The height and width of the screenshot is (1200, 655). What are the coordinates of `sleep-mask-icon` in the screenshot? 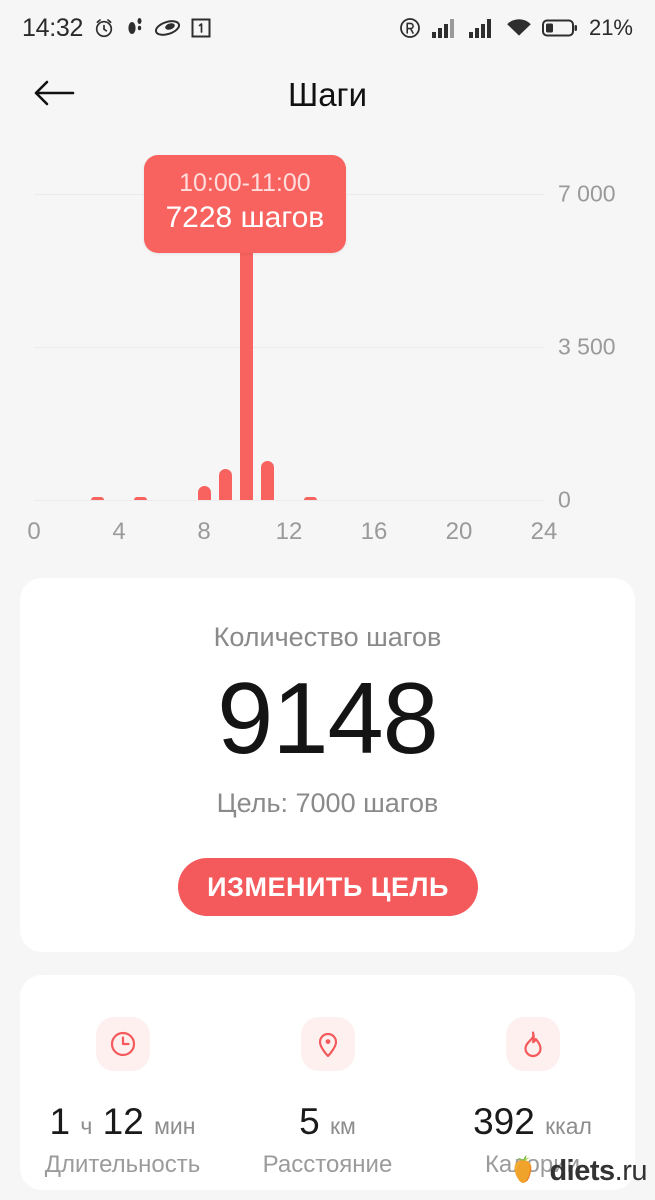 It's located at (167, 28).